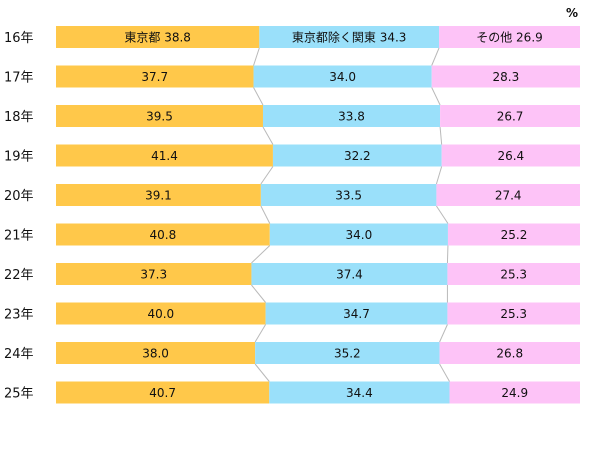 The width and height of the screenshot is (600, 460). What do you see at coordinates (19, 315) in the screenshot?
I see `category-label: 23年` at bounding box center [19, 315].